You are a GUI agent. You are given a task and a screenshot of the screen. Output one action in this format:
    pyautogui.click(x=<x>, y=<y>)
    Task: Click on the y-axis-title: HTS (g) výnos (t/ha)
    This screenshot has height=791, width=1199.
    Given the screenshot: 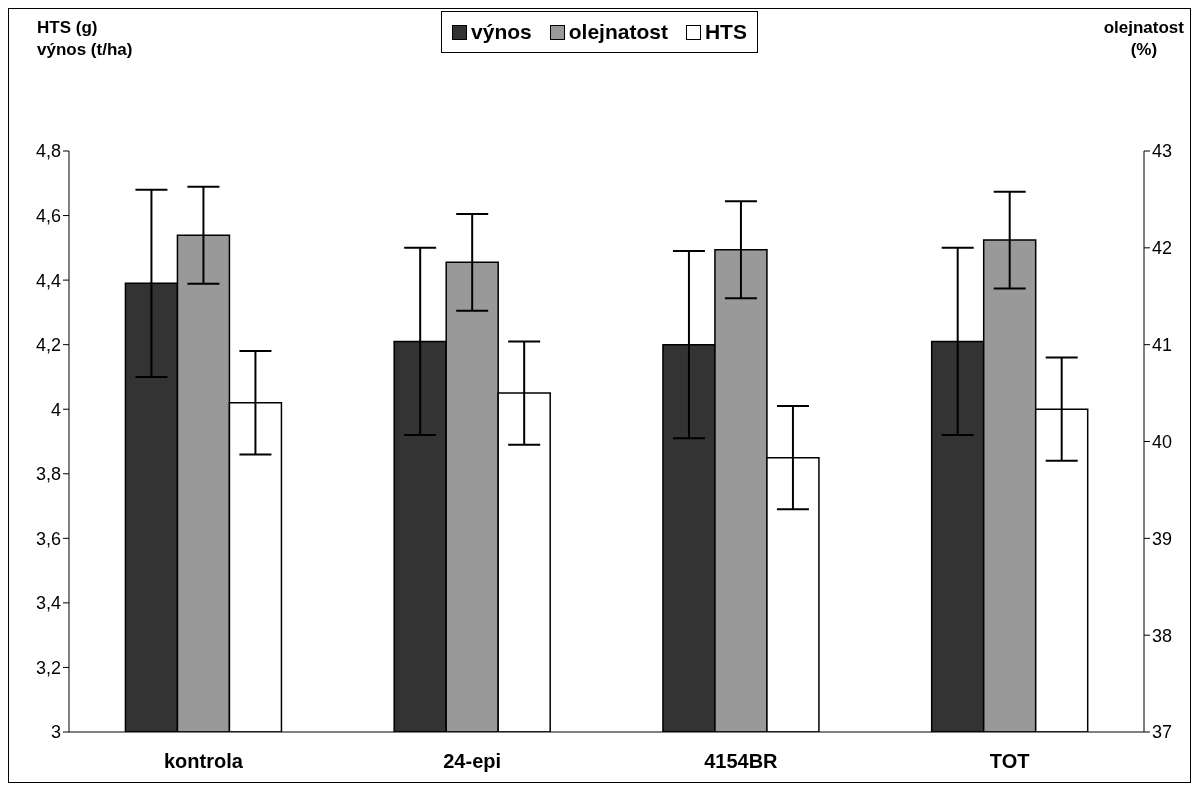 What is the action you would take?
    pyautogui.click(x=85, y=39)
    